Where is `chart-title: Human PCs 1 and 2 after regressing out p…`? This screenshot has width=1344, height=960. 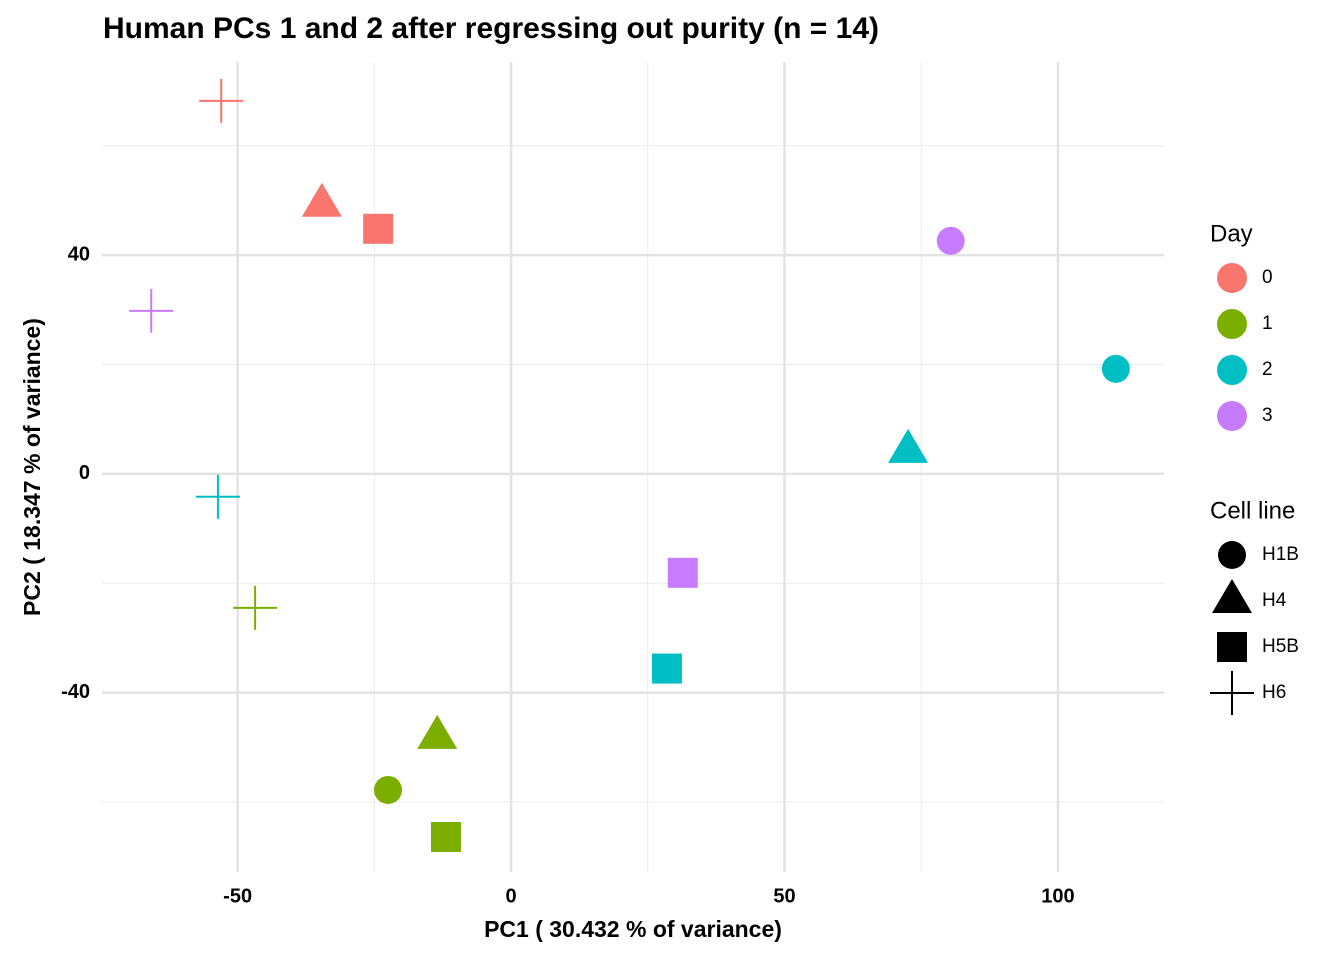 chart-title: Human PCs 1 and 2 after regressing out p… is located at coordinates (491, 28).